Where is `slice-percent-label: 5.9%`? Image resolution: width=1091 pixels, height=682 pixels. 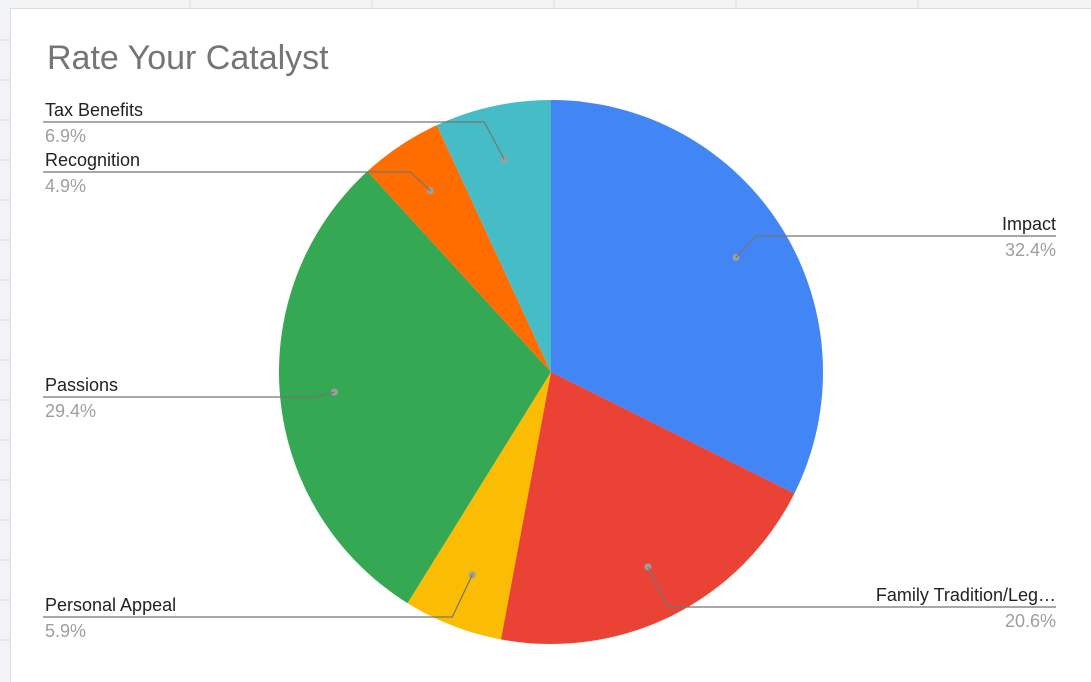 slice-percent-label: 5.9% is located at coordinates (65, 631).